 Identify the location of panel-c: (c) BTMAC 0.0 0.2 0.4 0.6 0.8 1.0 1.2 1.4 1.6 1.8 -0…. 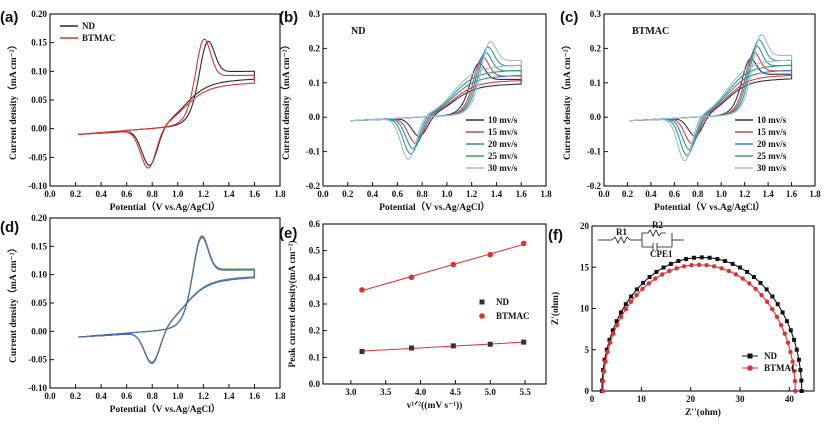
(690, 111).